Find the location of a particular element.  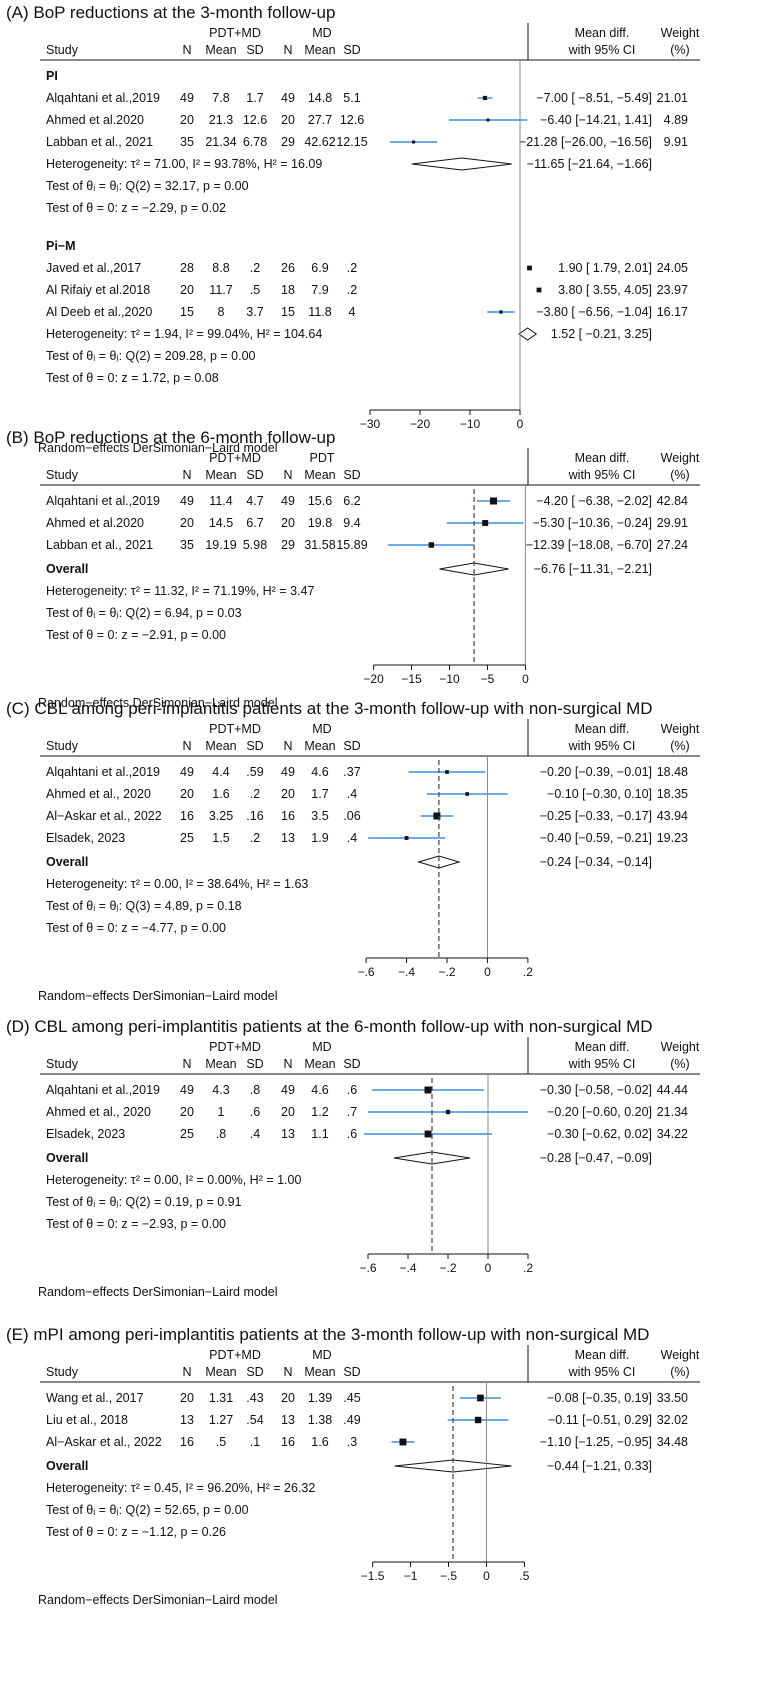

overall-effect-value: −0.28 [−0.47, −0.09] is located at coordinates (596, 1158).